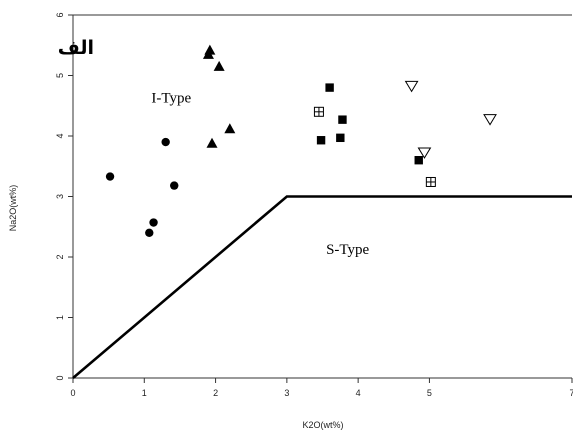  I want to click on y-tick-label: 0, so click(60, 377).